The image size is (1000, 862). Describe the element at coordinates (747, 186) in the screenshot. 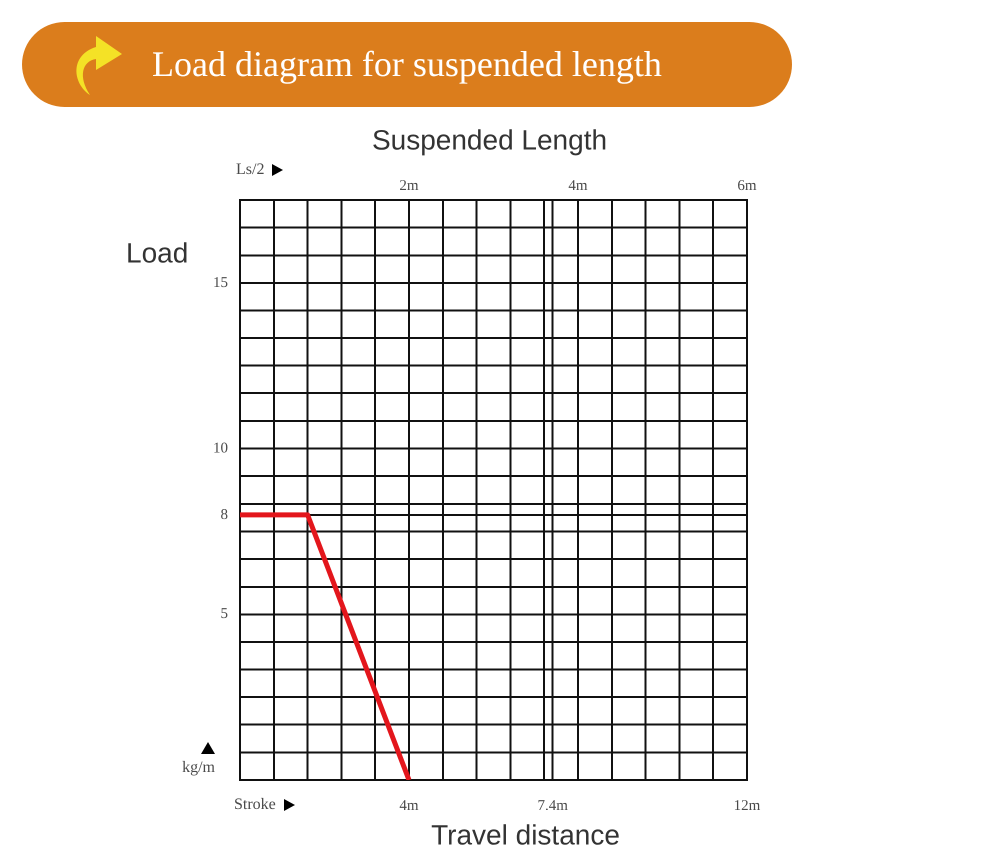

I see `x2-tick-label: 6m` at that location.